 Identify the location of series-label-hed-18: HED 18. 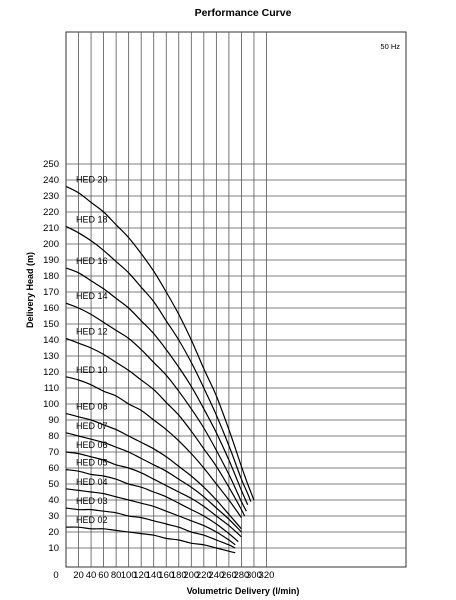
(92, 219).